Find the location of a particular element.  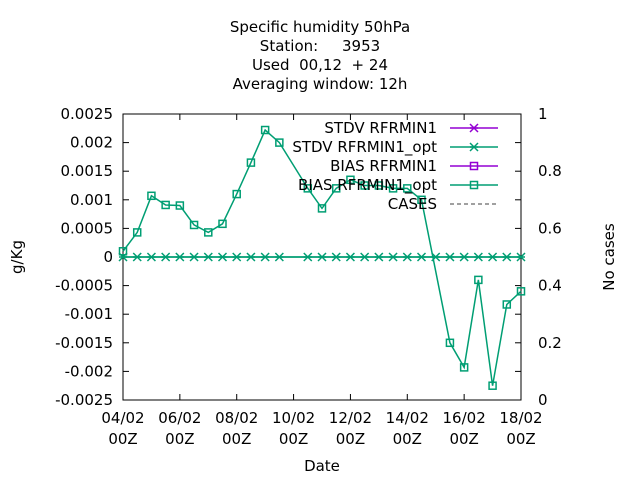

x-tick-label: 08/02 is located at coordinates (236, 418).